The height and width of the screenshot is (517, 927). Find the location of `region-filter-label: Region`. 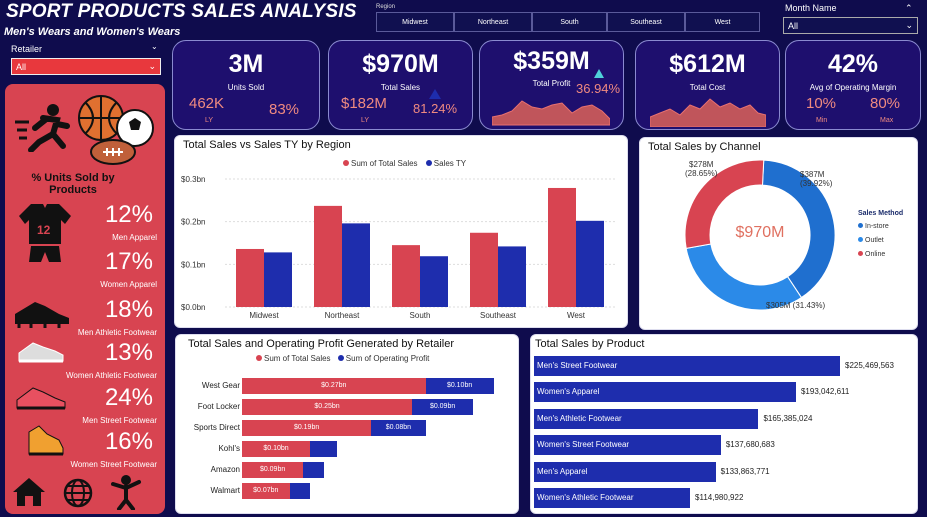

region-filter-label: Region is located at coordinates (386, 7).